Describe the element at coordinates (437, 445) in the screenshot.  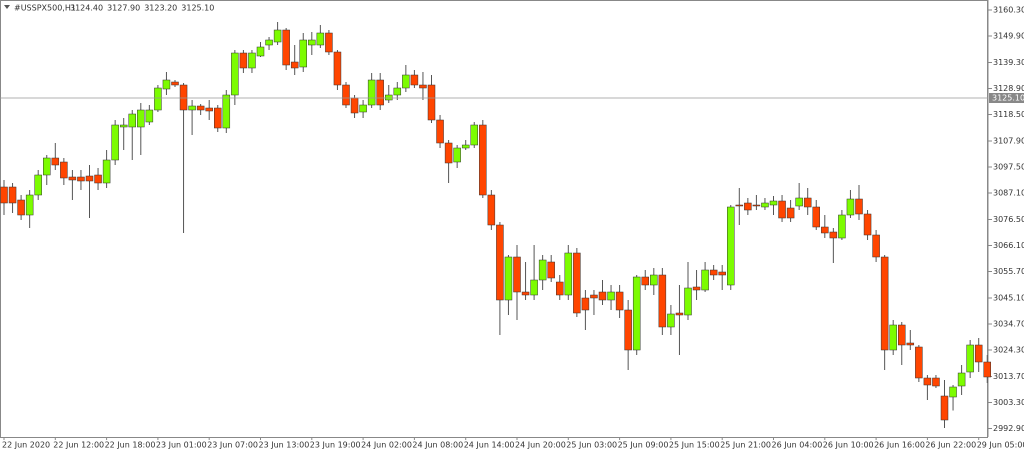
I see `x-tick-label: 24 Jun 08:00` at that location.